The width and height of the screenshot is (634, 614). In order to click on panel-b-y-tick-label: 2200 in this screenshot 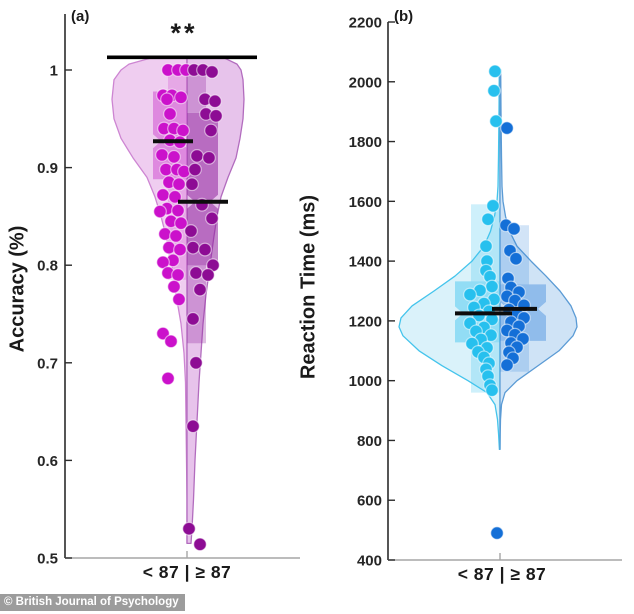, I will do `click(365, 23)`.